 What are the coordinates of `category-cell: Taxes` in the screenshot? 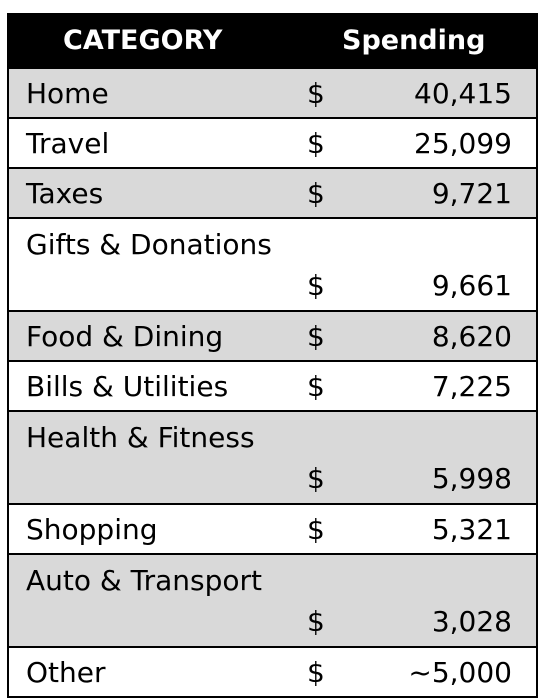 It's located at (65, 193).